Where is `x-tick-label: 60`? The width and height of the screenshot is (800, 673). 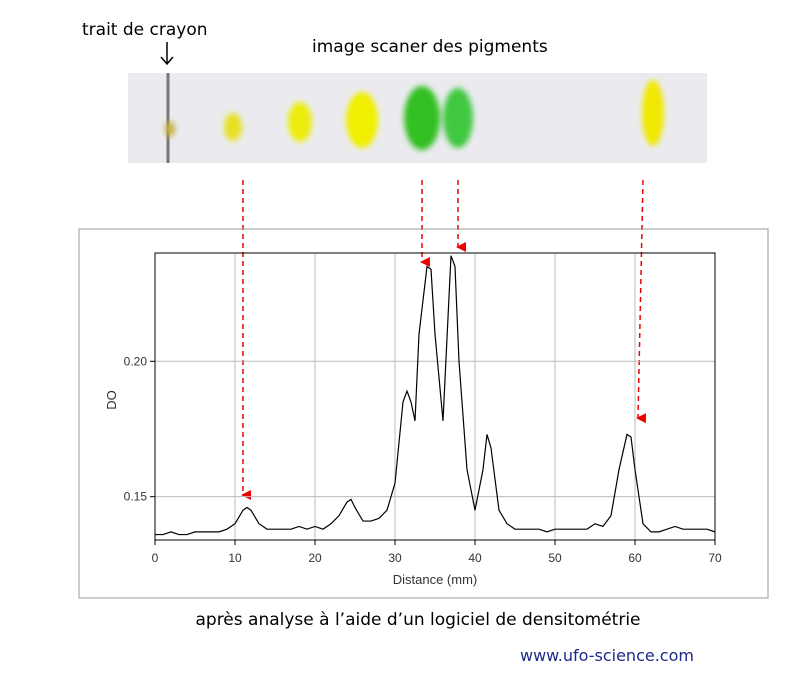 x-tick-label: 60 is located at coordinates (635, 558).